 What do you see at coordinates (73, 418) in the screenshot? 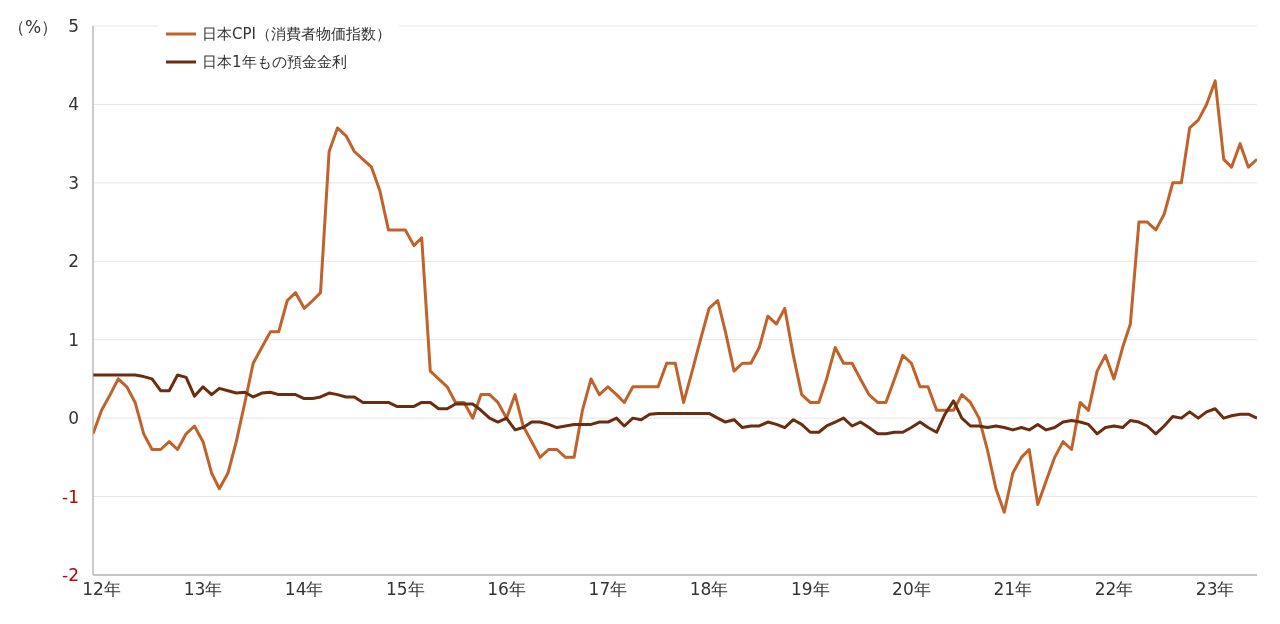
I see `y-tick-label: 0` at bounding box center [73, 418].